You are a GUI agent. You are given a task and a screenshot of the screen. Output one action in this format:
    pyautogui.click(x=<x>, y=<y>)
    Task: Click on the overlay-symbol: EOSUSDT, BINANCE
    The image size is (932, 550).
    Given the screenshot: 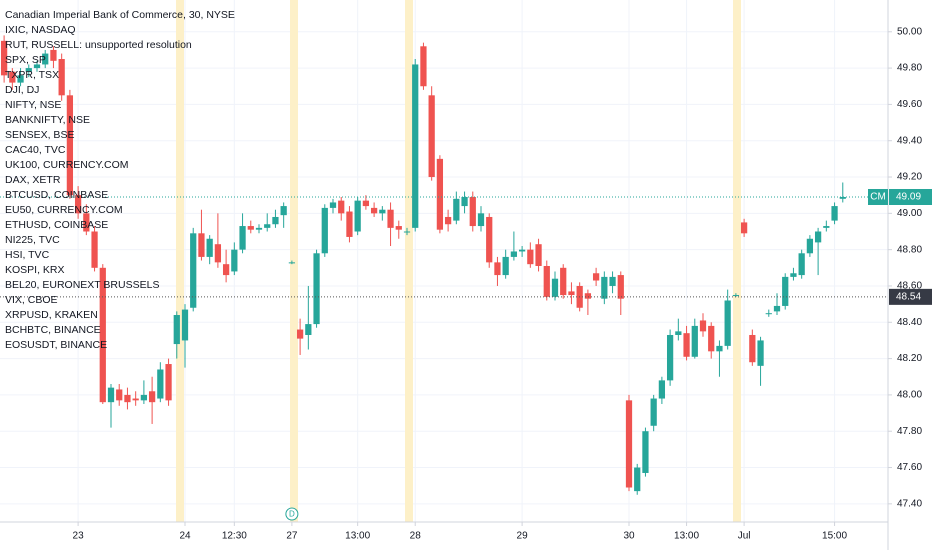 What is the action you would take?
    pyautogui.click(x=56, y=345)
    